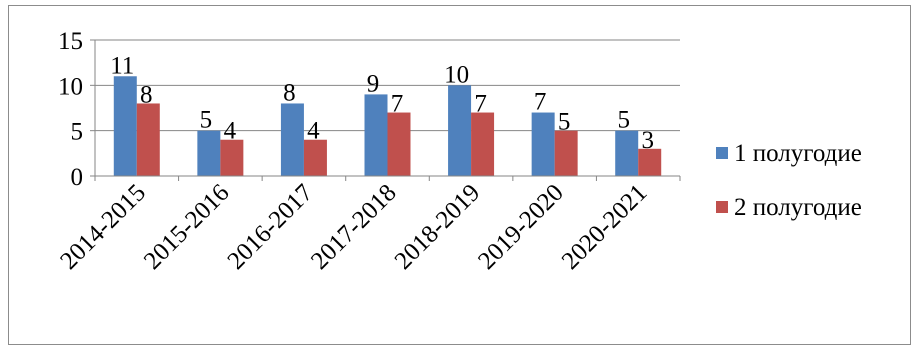 The height and width of the screenshot is (351, 920). Describe the element at coordinates (798, 153) in the screenshot. I see `legend-label-1: 1 полугодие` at that location.